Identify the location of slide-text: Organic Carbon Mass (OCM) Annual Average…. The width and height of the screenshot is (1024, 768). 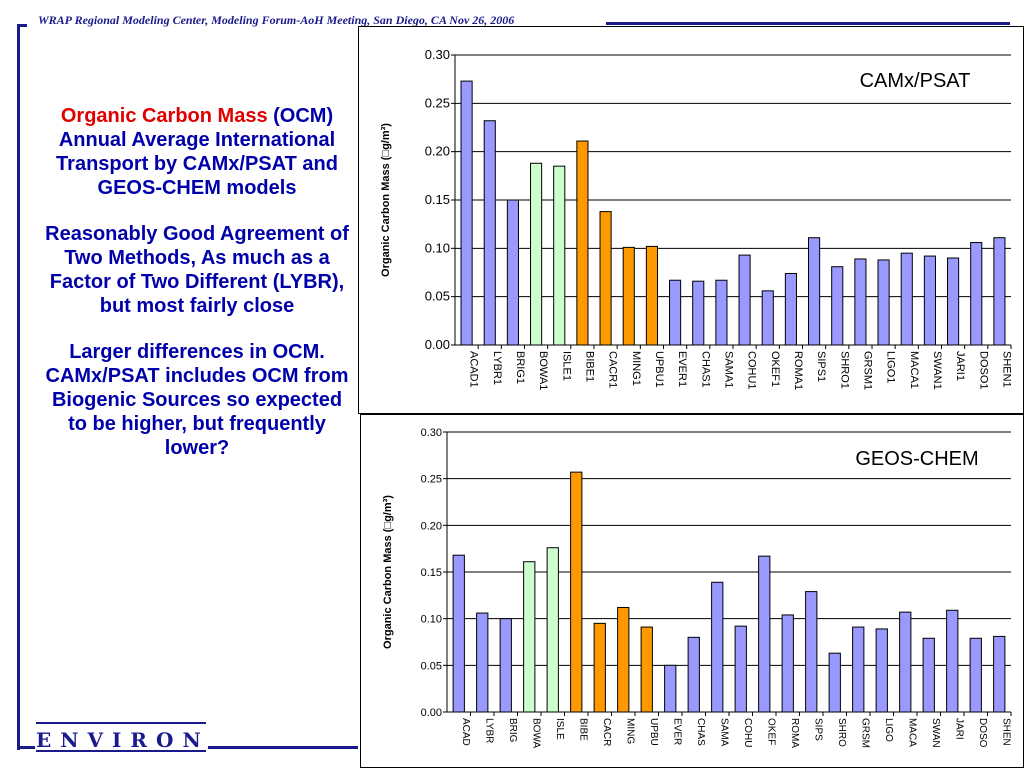
(197, 293).